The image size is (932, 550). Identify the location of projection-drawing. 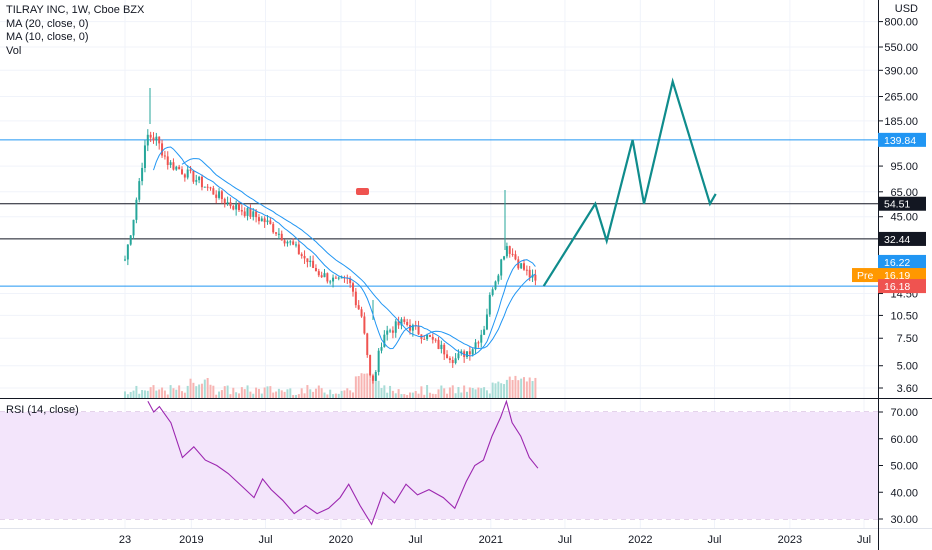
(629, 182).